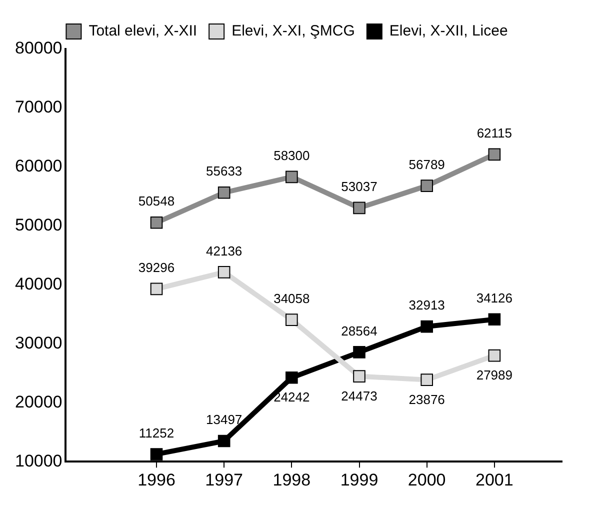 The height and width of the screenshot is (506, 590). What do you see at coordinates (359, 330) in the screenshot?
I see `data-label: 28564` at bounding box center [359, 330].